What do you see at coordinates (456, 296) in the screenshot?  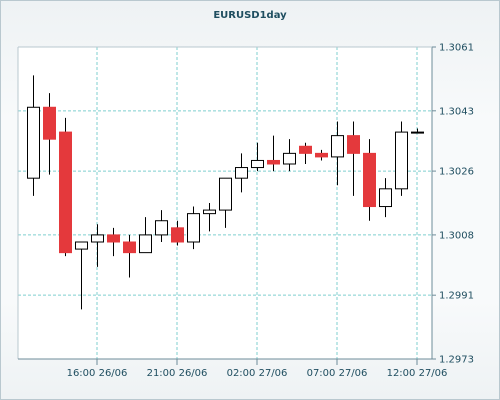 I see `y-tick-label: 1.2991` at bounding box center [456, 296].